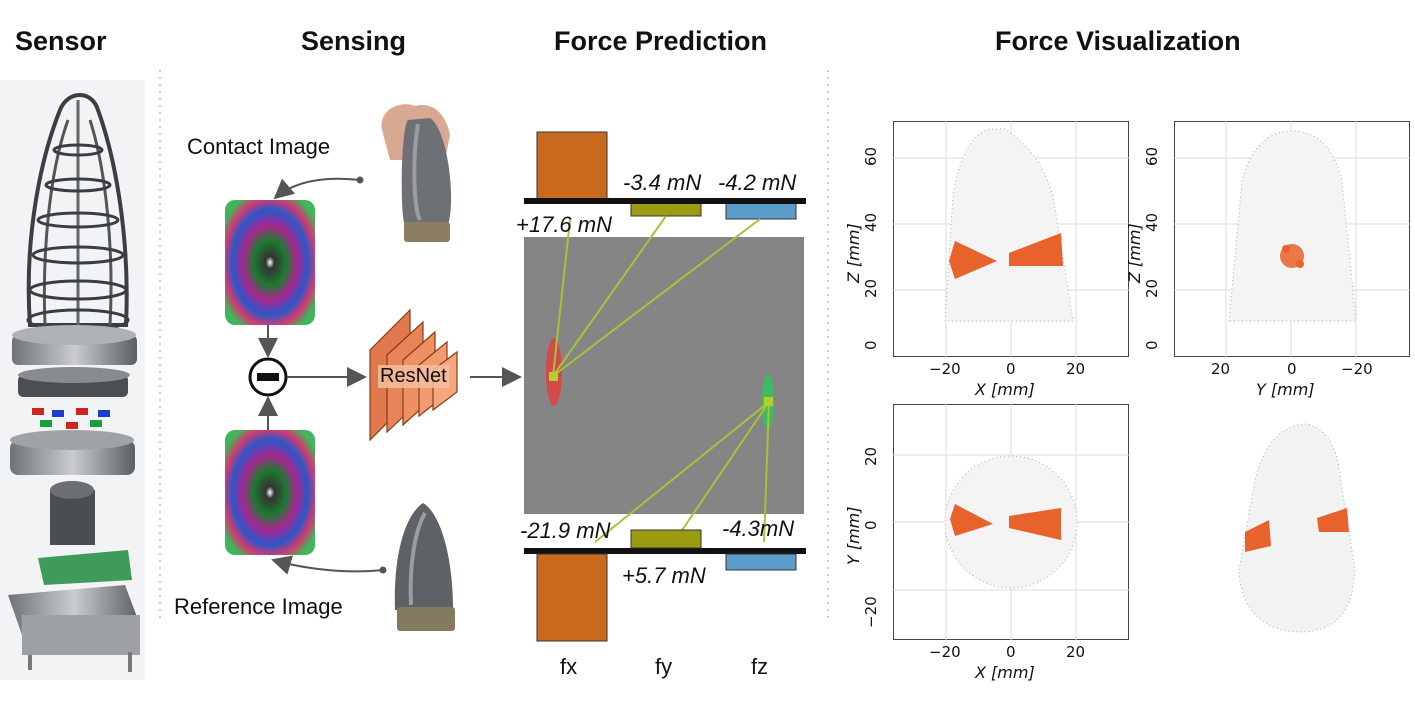 This screenshot has height=707, width=1415. What do you see at coordinates (1005, 389) in the screenshot?
I see `plot-xz-xlabel: X [mm]` at bounding box center [1005, 389].